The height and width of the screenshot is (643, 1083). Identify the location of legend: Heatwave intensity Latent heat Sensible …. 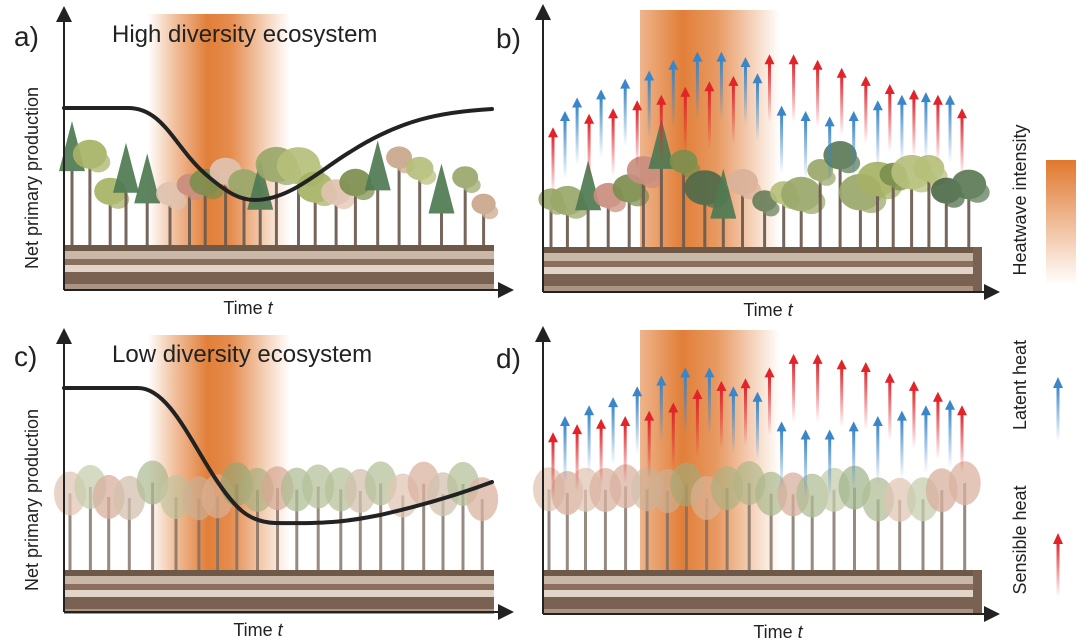
(1043, 360).